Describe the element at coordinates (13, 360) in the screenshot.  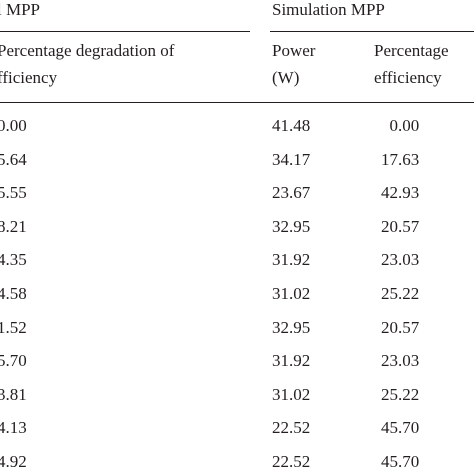
I see `cell-left-pct: 5.70` at that location.